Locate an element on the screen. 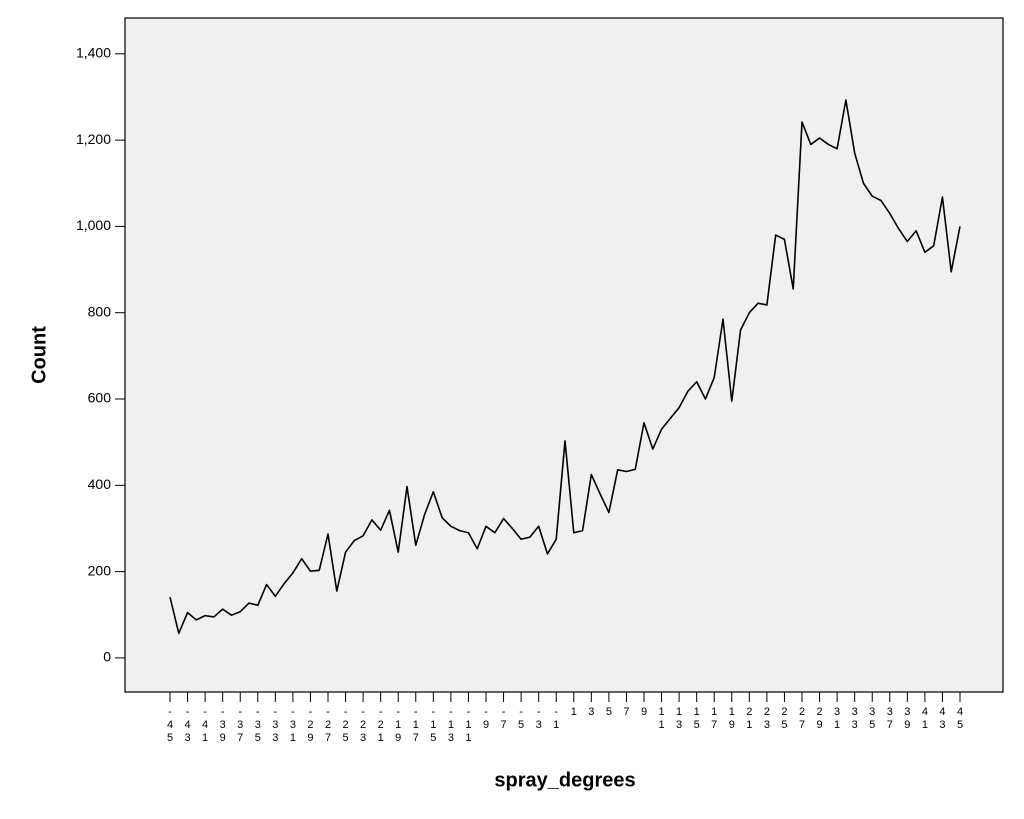 Image resolution: width=1024 pixels, height=819 pixels. x-tick-label: -41 is located at coordinates (205, 725).